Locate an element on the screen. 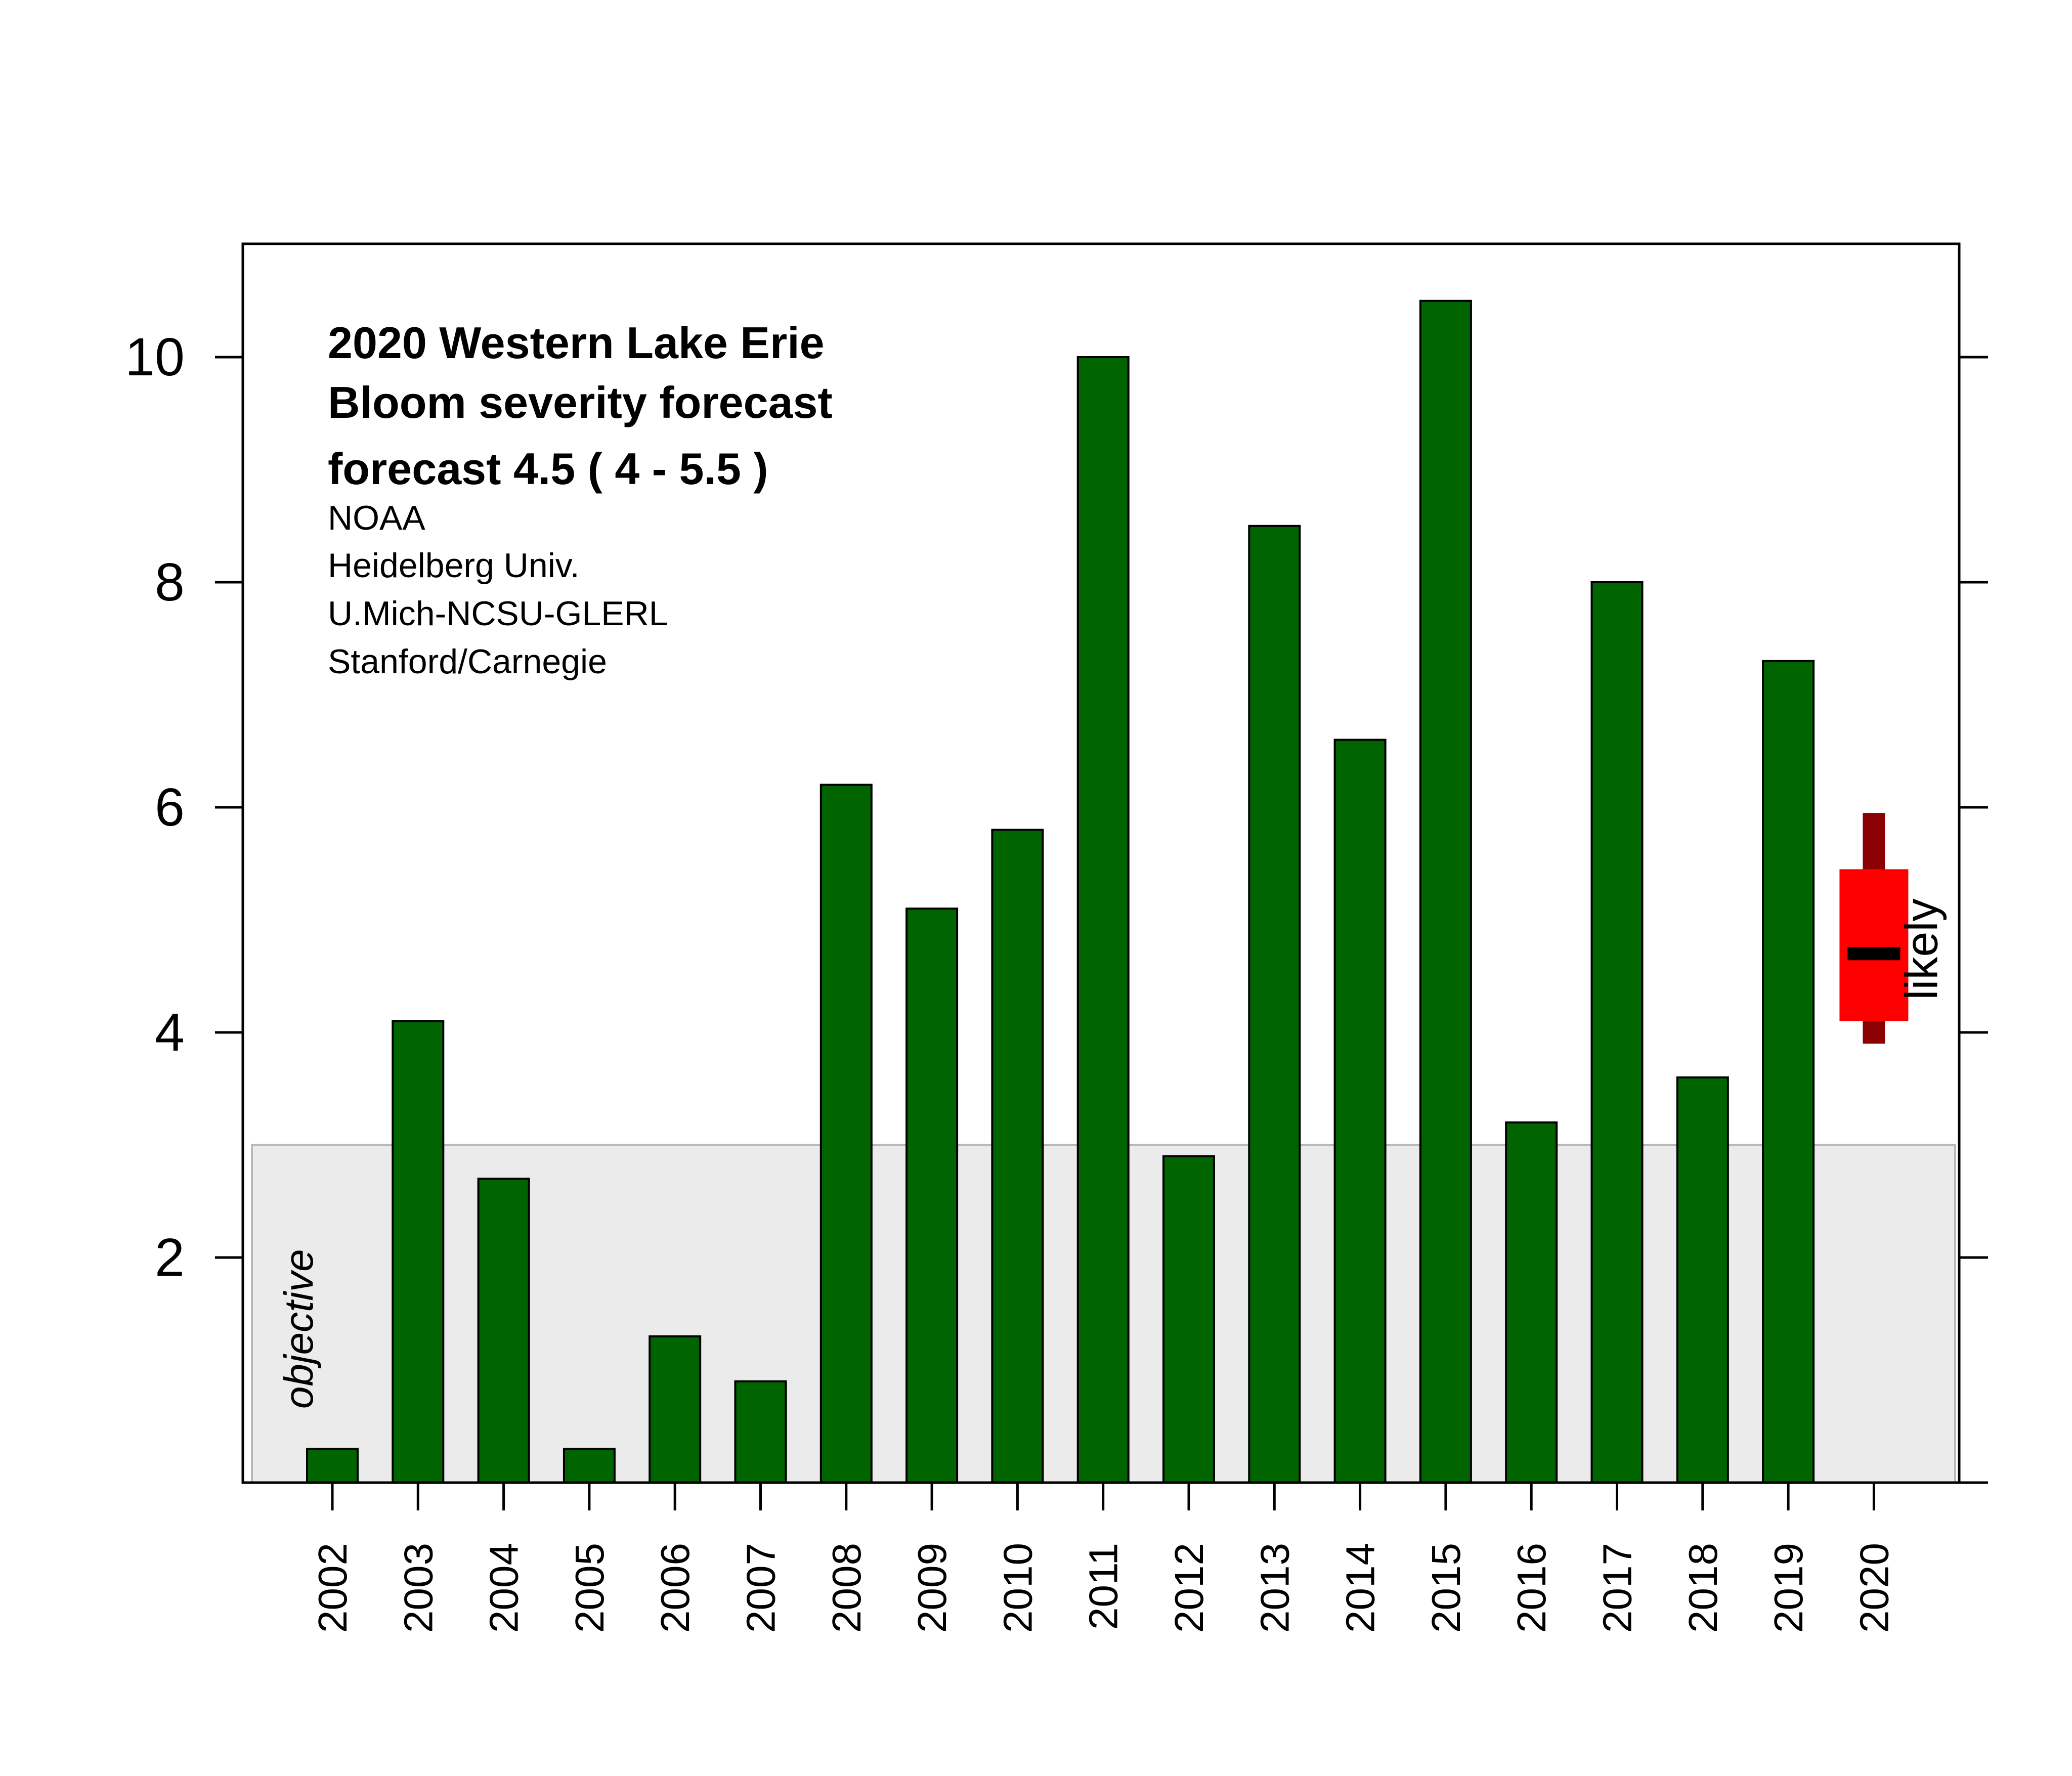  x-tick-label-2004: 2004 is located at coordinates (504, 1588).